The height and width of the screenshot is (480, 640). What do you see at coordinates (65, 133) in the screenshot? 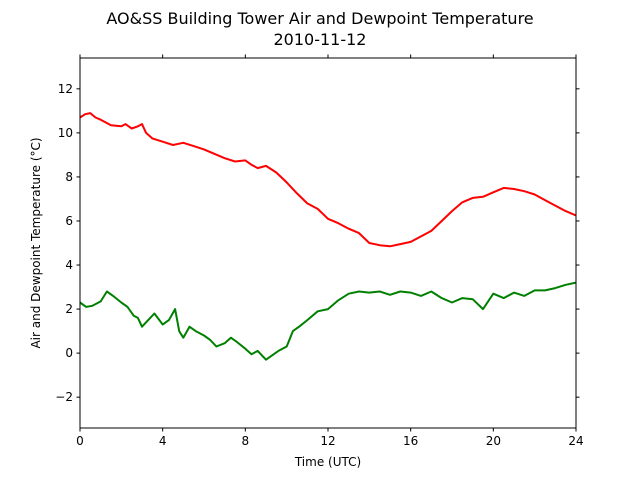
I see `y-tick-label: 10` at bounding box center [65, 133].